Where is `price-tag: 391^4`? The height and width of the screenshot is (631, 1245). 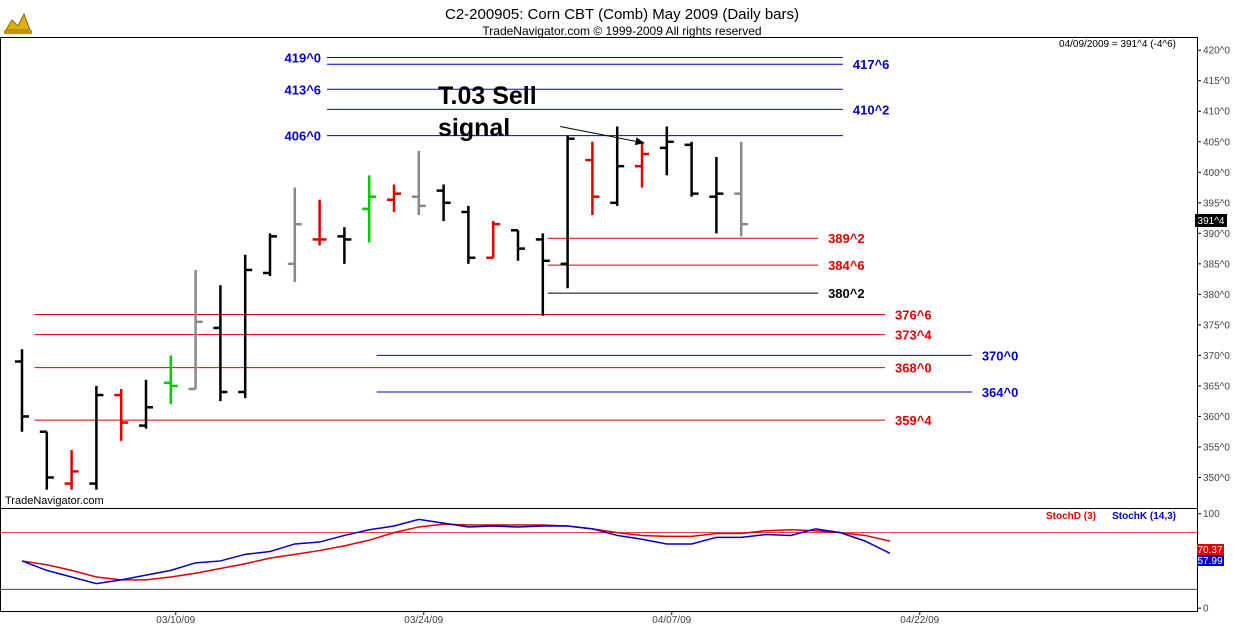 price-tag: 391^4 is located at coordinates (1211, 221).